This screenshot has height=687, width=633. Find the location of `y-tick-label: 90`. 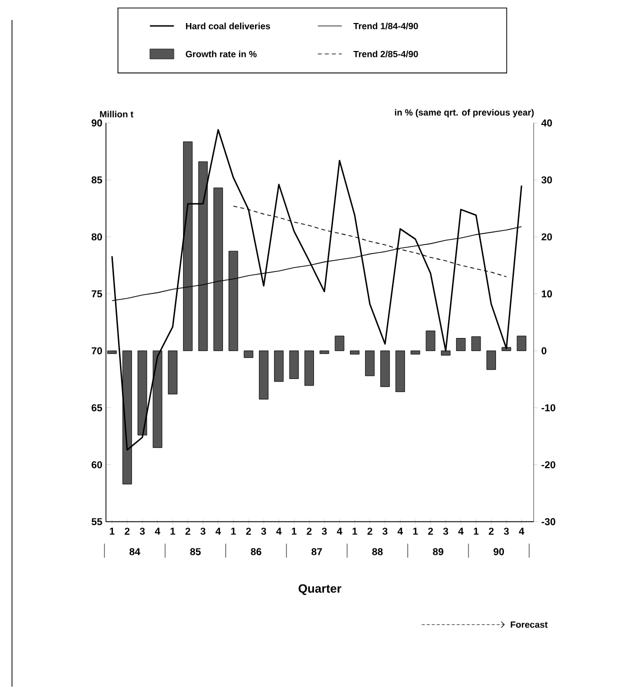

y-tick-label: 90 is located at coordinates (97, 122).